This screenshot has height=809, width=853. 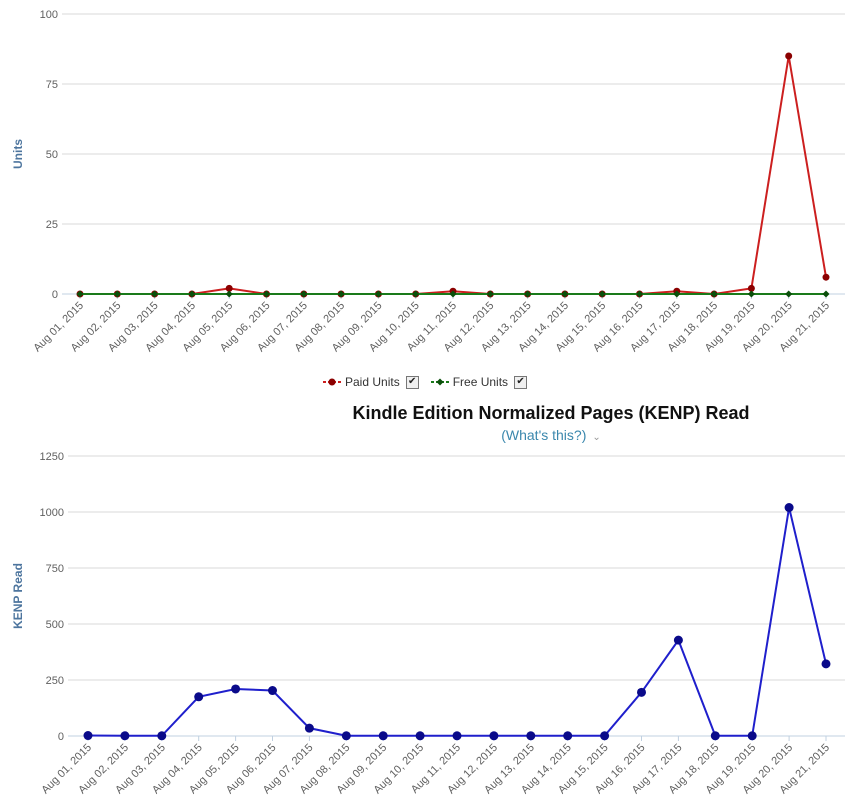 What do you see at coordinates (49, 15) in the screenshot?
I see `y-tick-label: 100` at bounding box center [49, 15].